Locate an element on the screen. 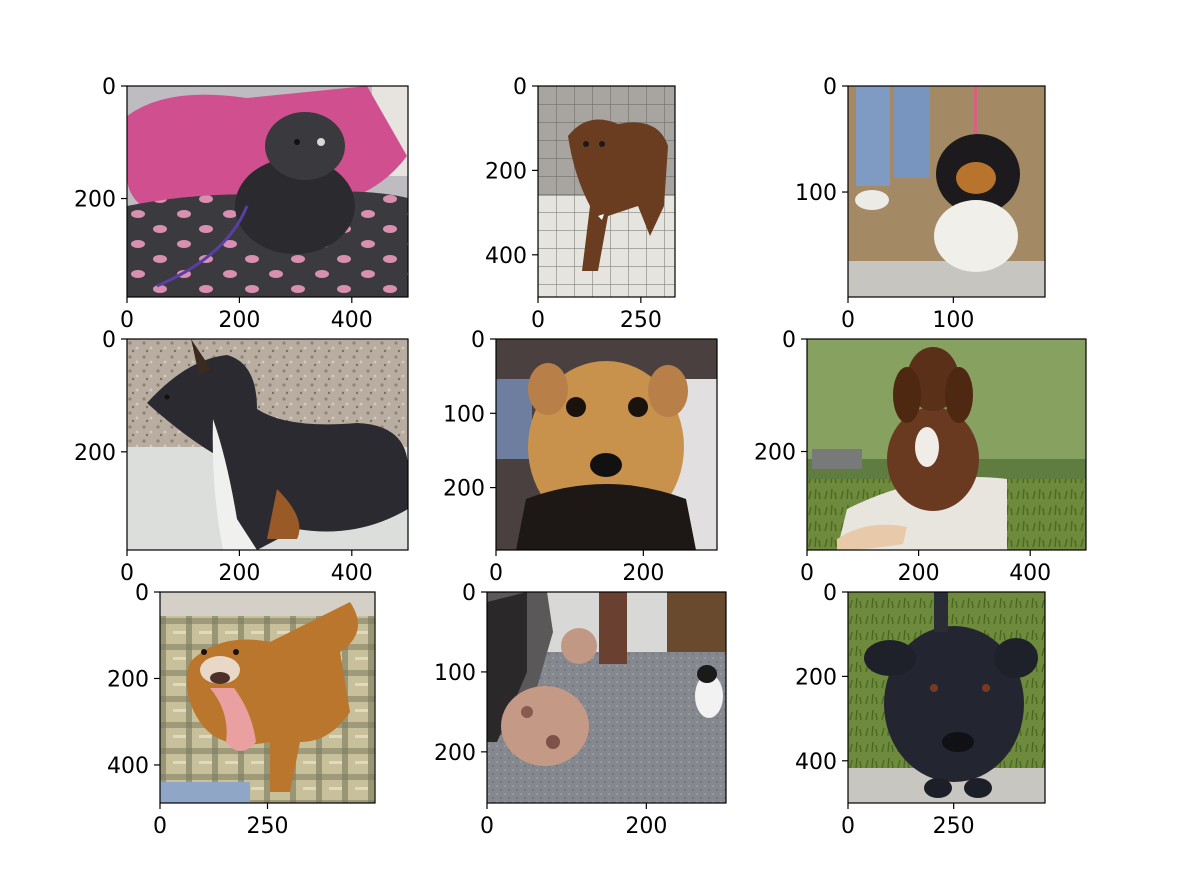 The image size is (1179, 881). merle-dog-and-cat-indoors-image is located at coordinates (606, 697).